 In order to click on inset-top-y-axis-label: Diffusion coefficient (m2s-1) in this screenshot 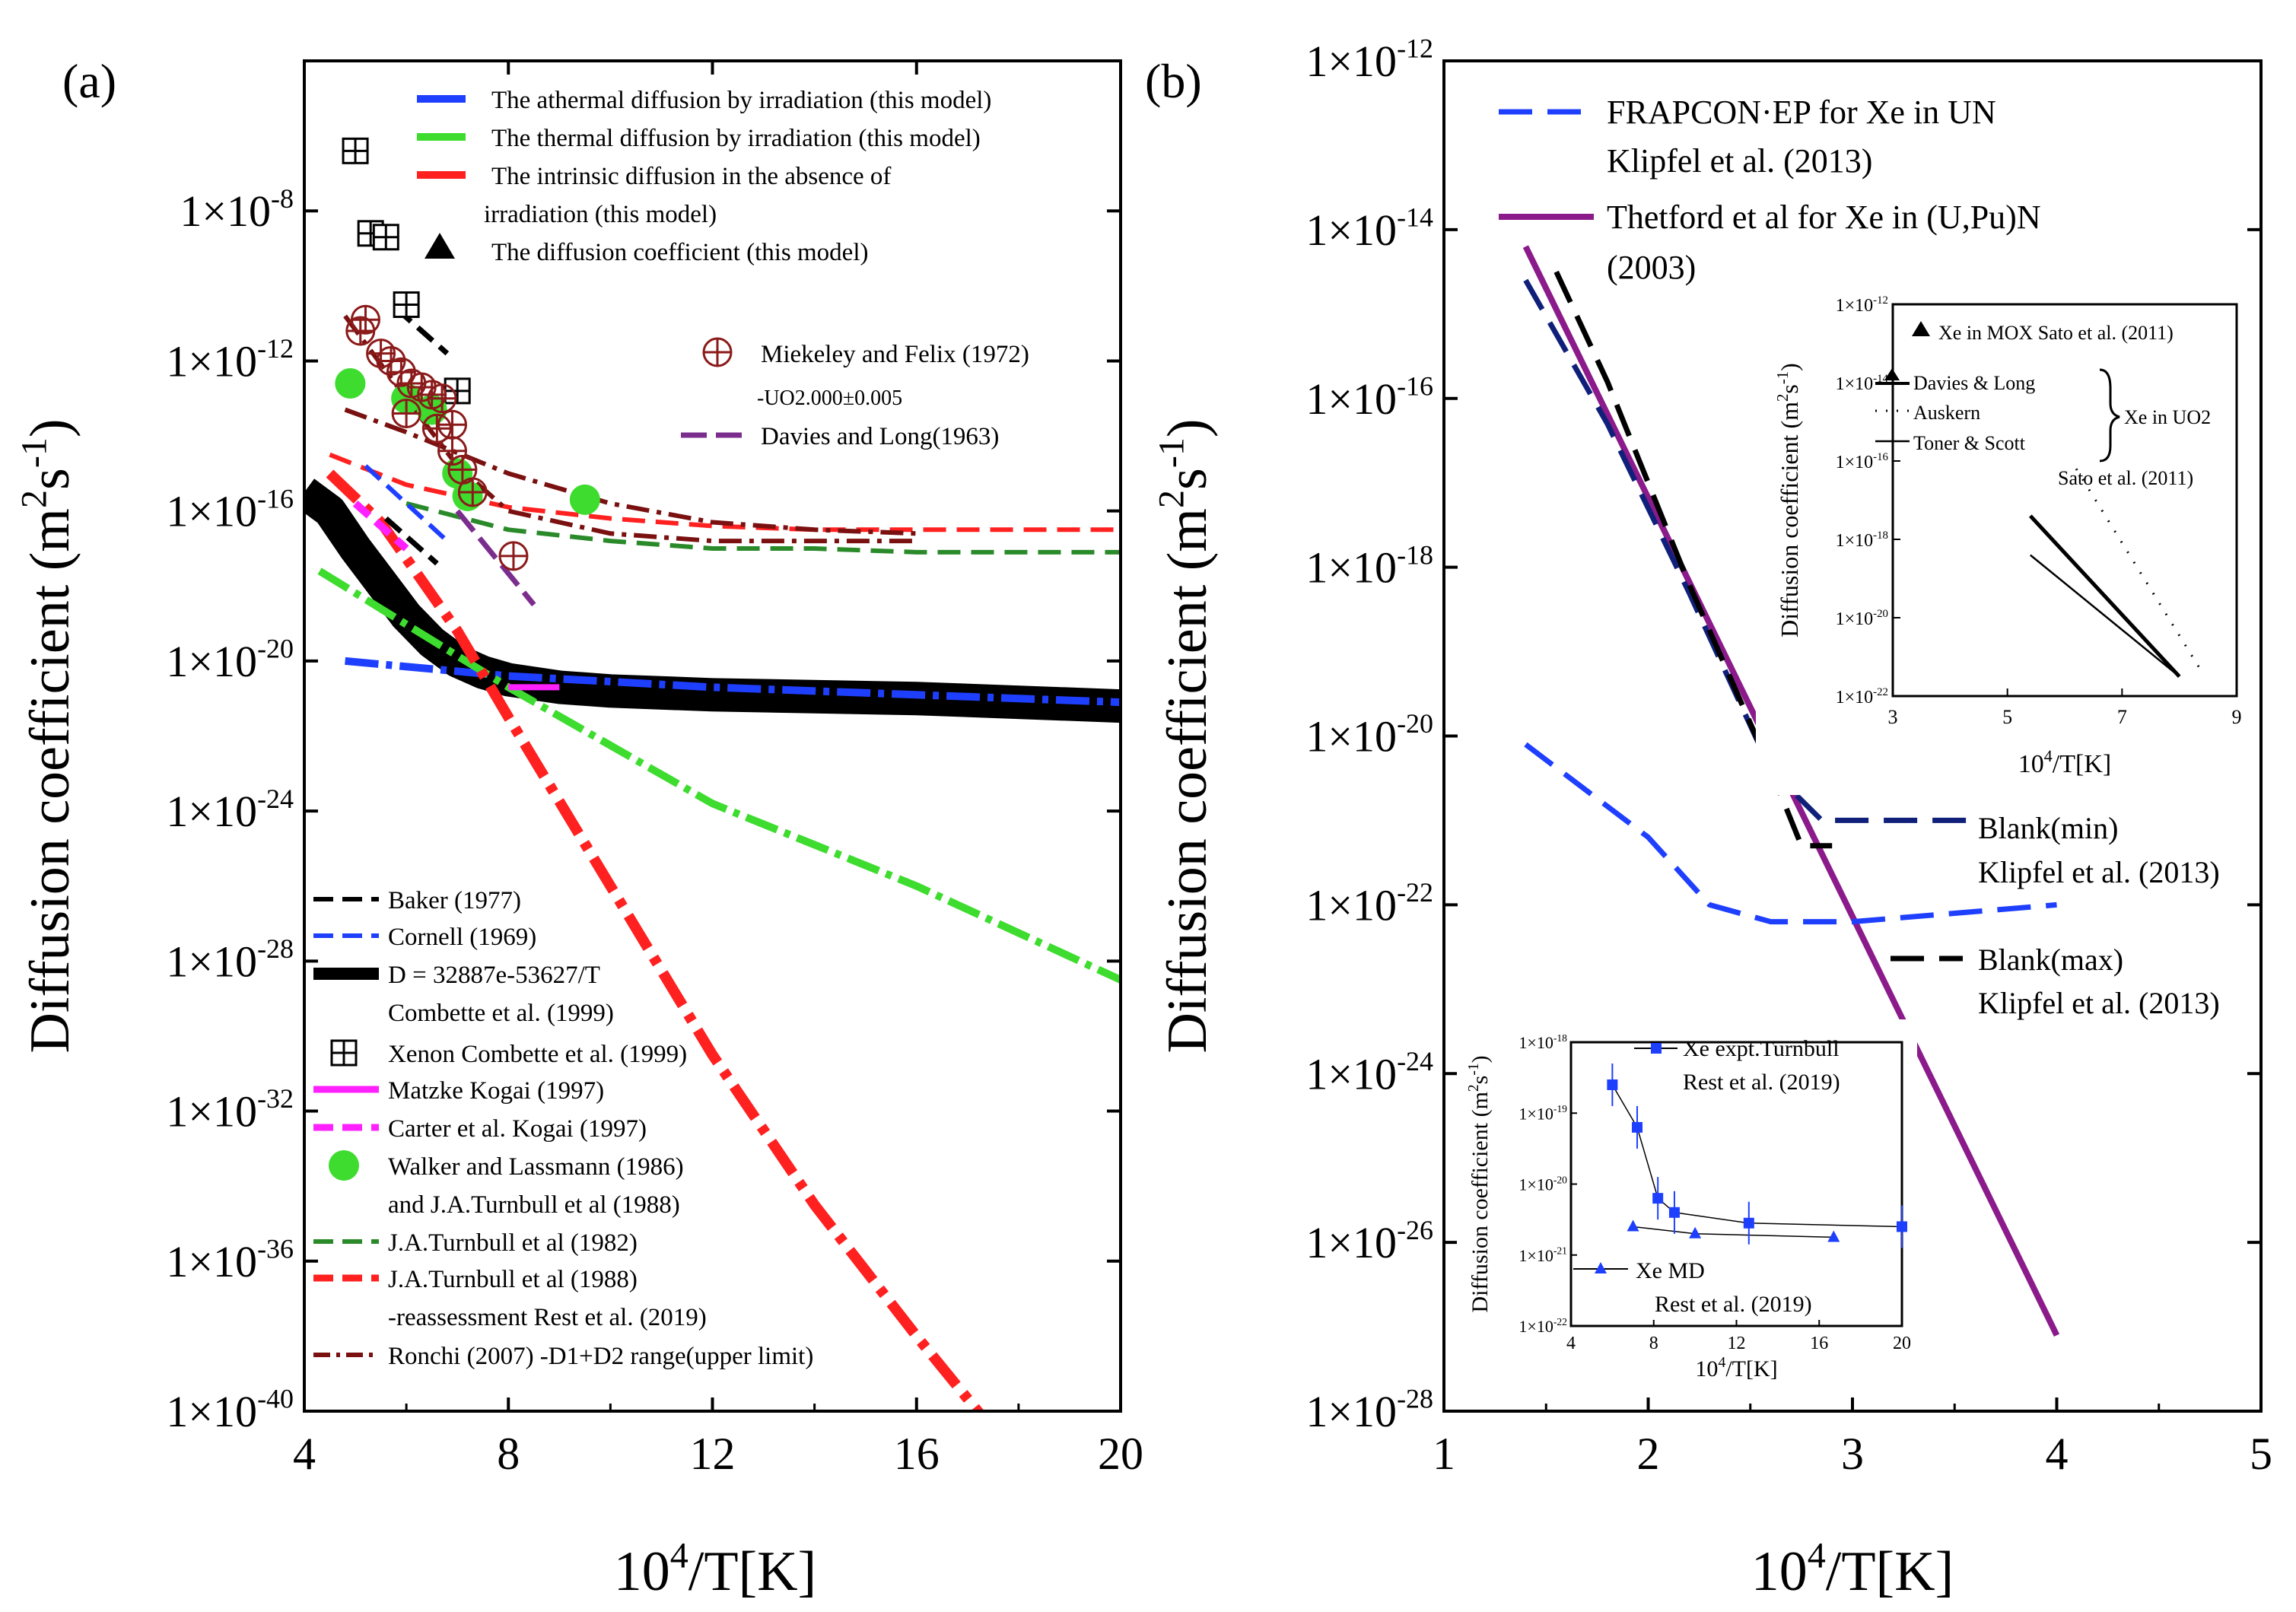, I will do `click(1788, 500)`.